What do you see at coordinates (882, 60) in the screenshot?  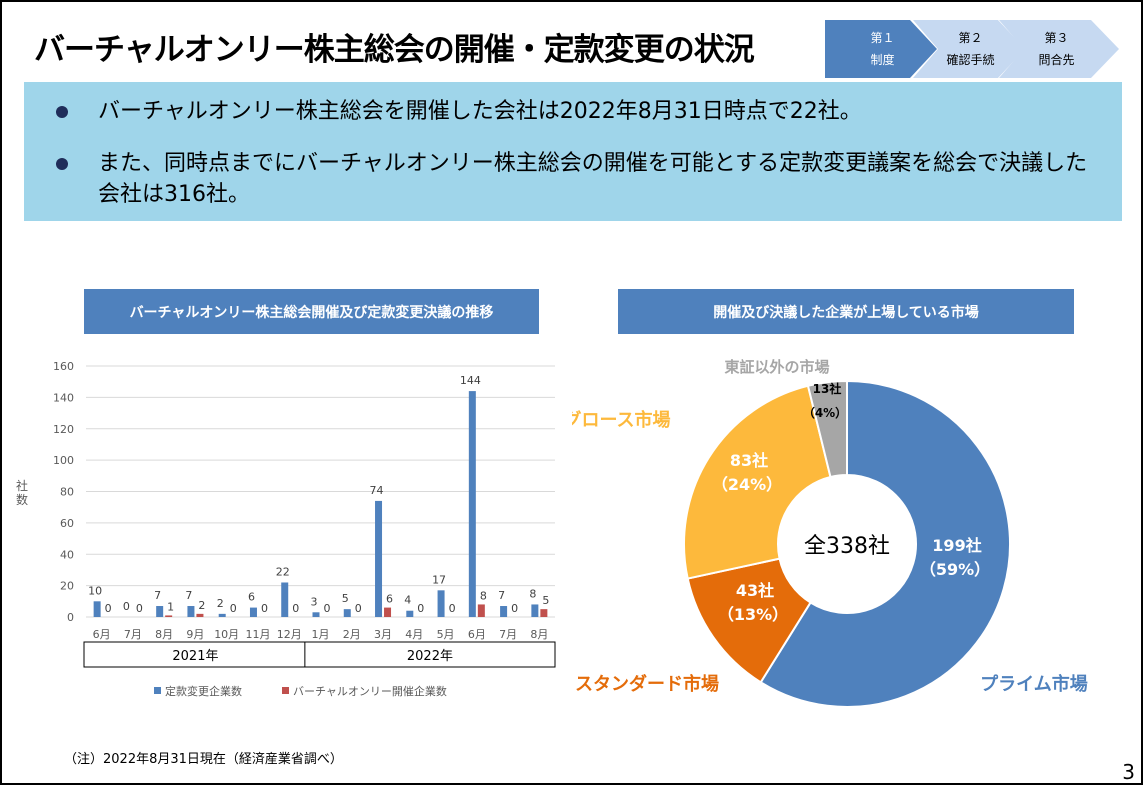 I see `step-label: 制度` at bounding box center [882, 60].